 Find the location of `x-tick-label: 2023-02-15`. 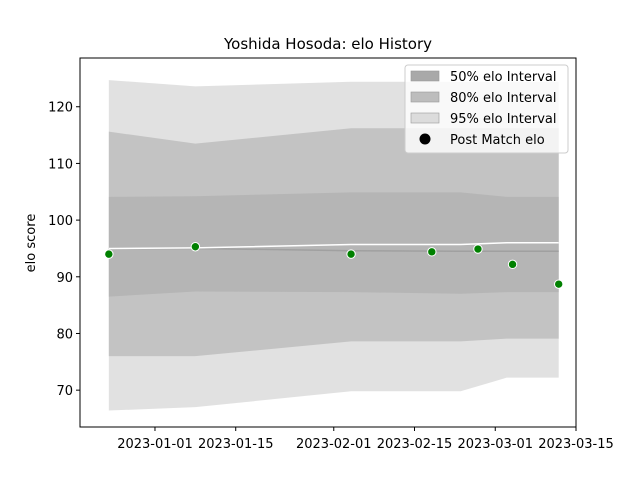

x-tick-label: 2023-02-15 is located at coordinates (415, 444).